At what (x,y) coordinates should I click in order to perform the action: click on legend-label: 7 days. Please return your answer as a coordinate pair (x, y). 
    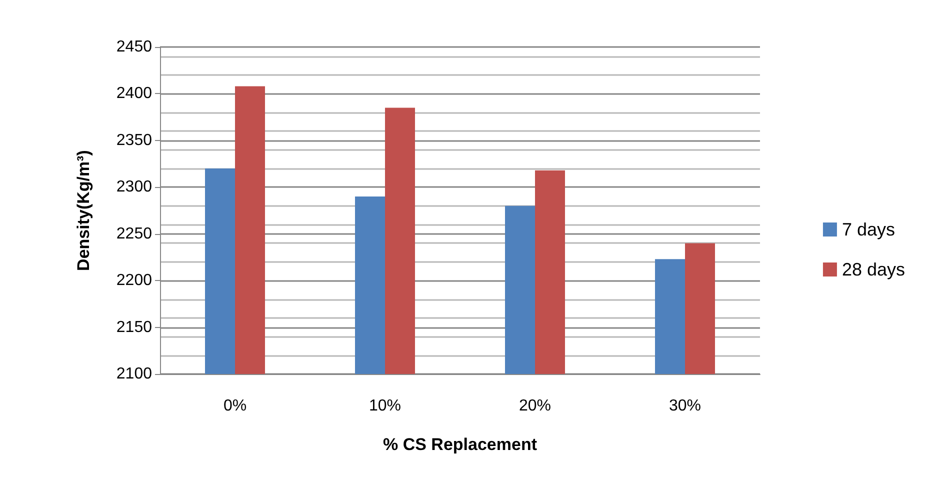
    Looking at the image, I should click on (869, 230).